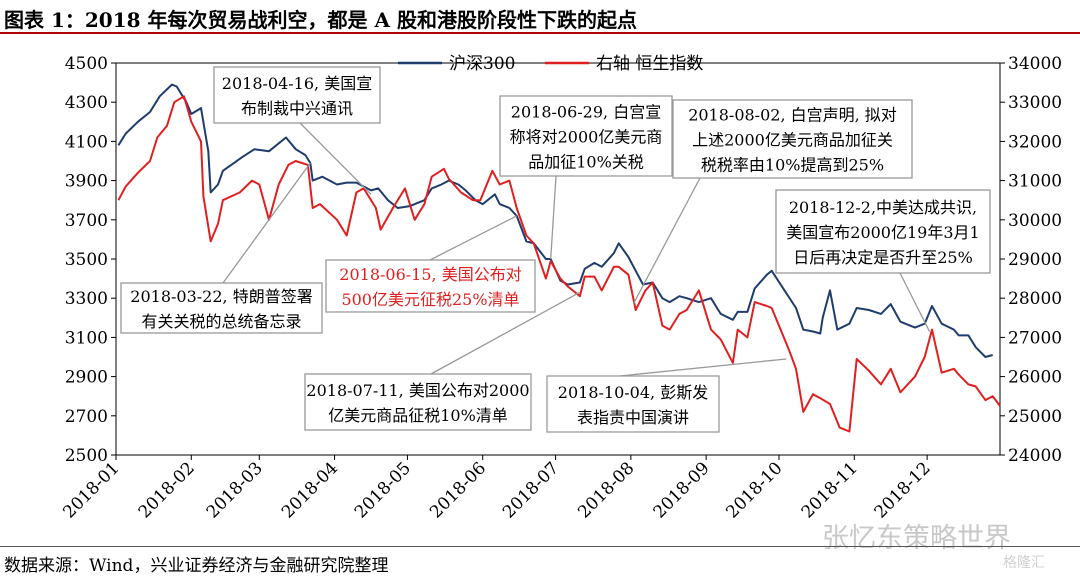 The width and height of the screenshot is (1080, 577). What do you see at coordinates (830, 490) in the screenshot?
I see `x-tick-label: 2018-11` at bounding box center [830, 490].